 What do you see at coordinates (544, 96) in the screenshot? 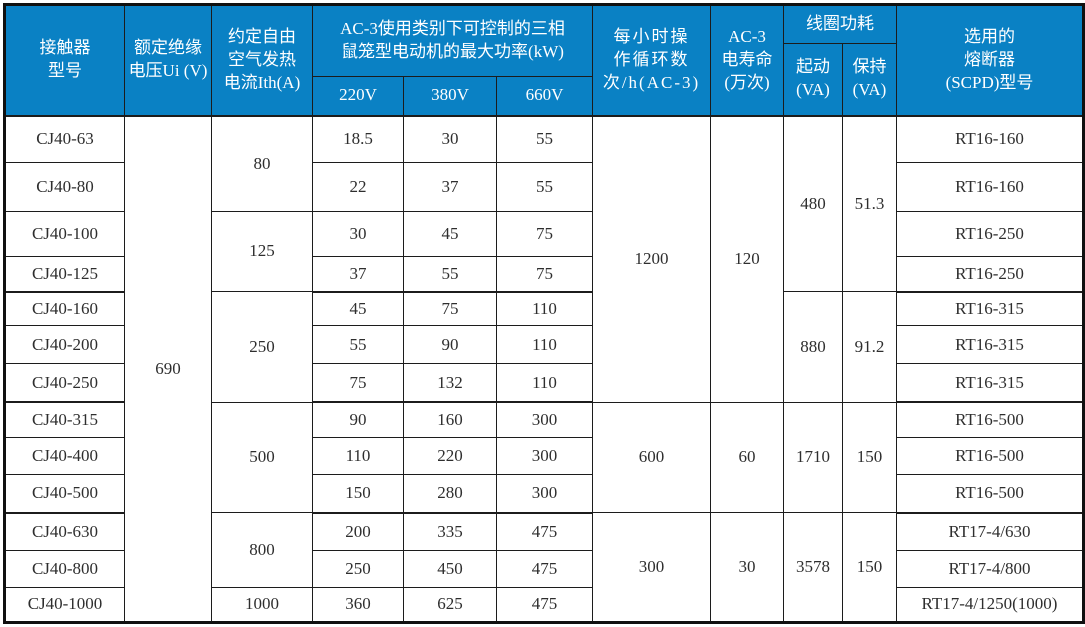
I see `header-kw-660v: 660V` at bounding box center [544, 96].